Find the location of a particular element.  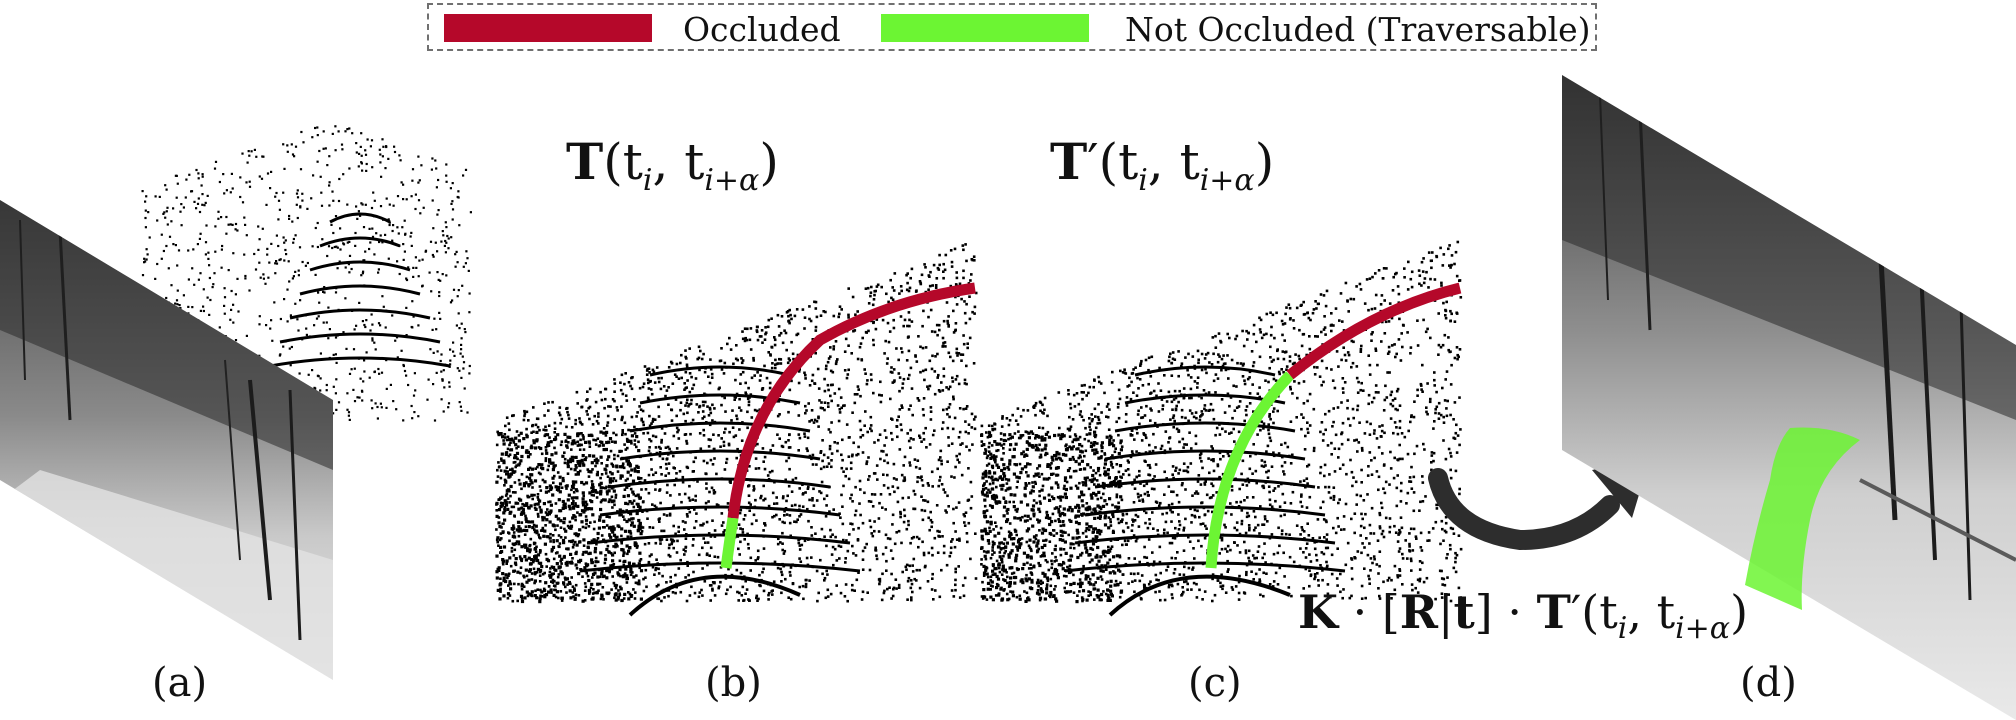

point-cloud-c is located at coordinates (1221, 428).